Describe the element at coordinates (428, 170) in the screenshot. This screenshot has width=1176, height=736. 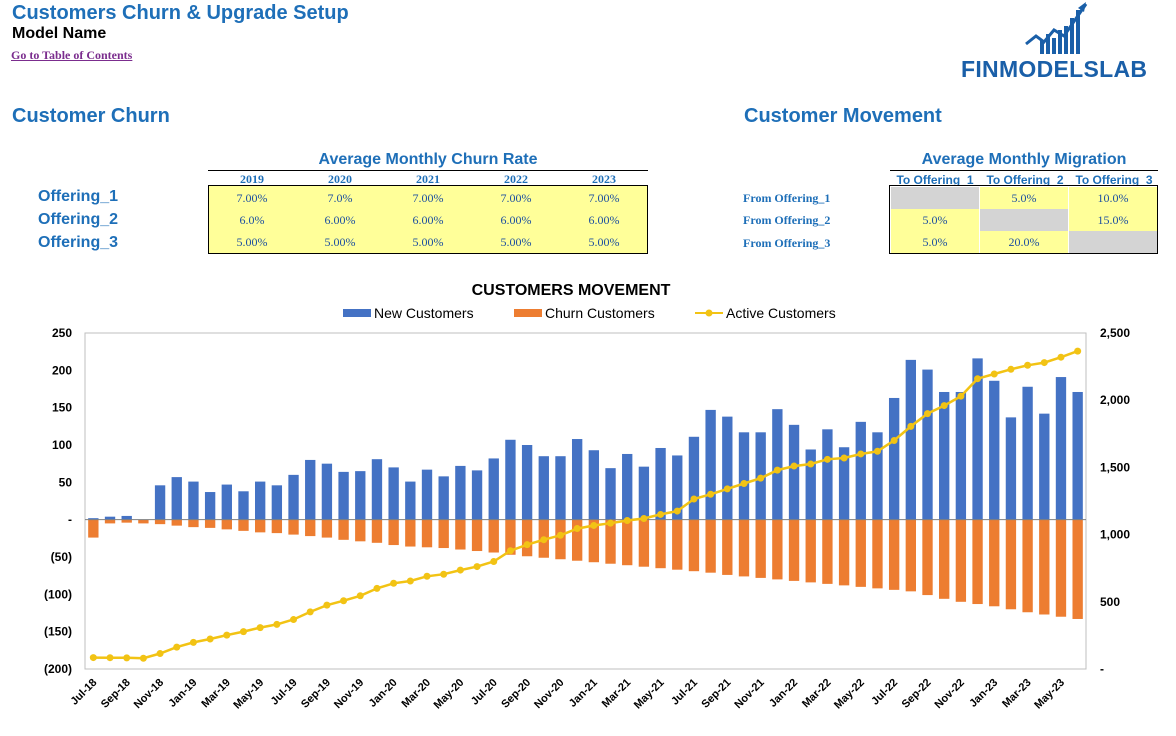
I see `churn-title-underline` at that location.